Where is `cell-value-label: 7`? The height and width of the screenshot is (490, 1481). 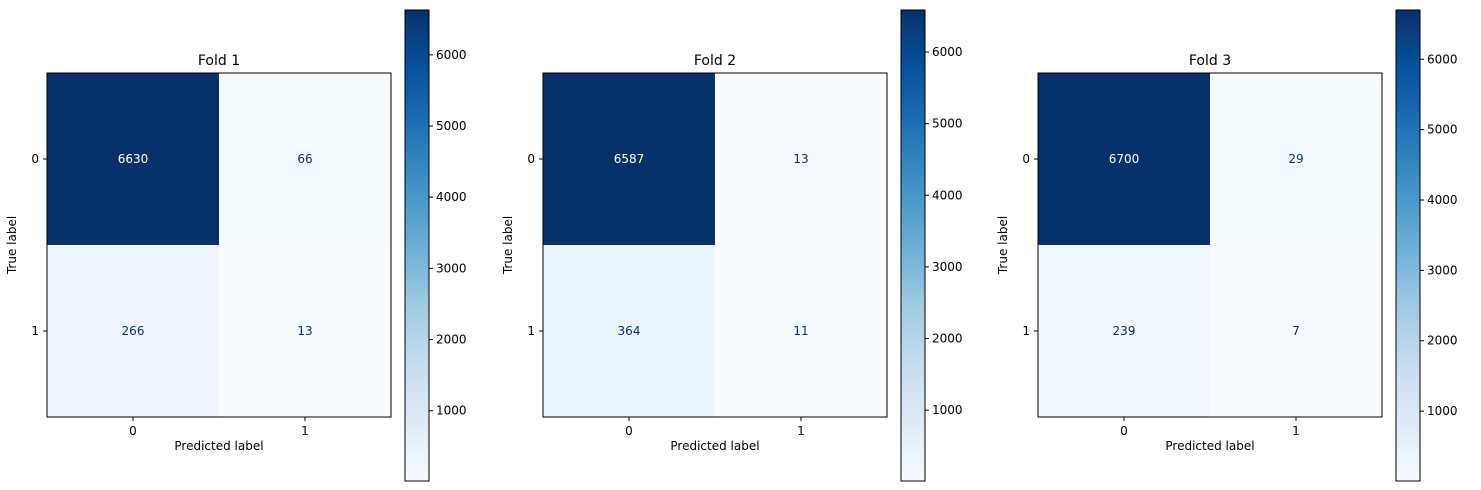
cell-value-label: 7 is located at coordinates (1296, 331).